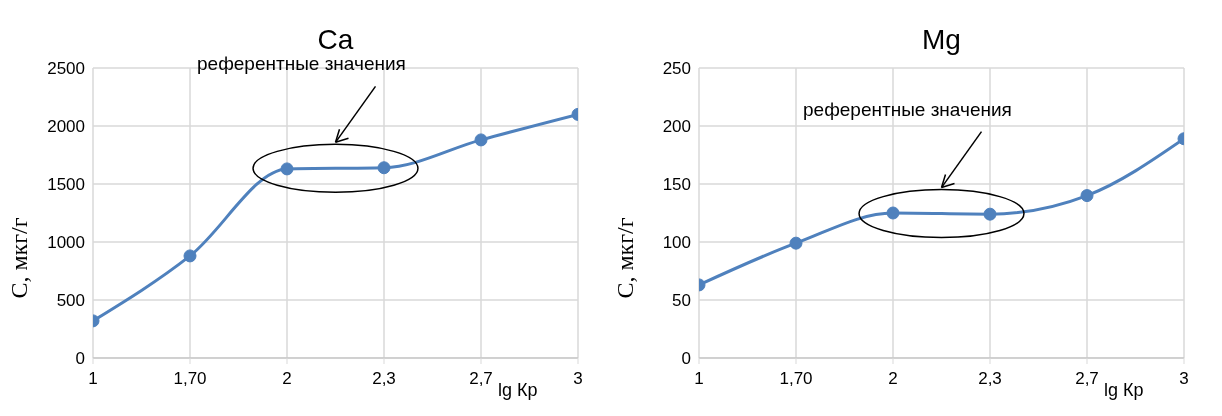  I want to click on y-tick-label: 2000, so click(66, 127).